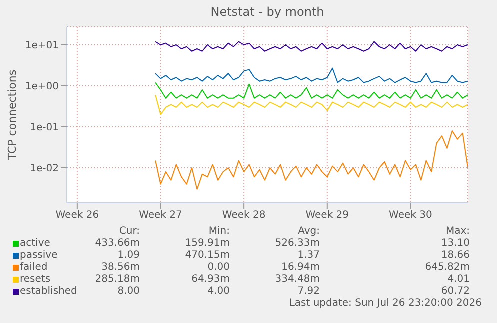  I want to click on x-tick-label: Week 26, so click(78, 216).